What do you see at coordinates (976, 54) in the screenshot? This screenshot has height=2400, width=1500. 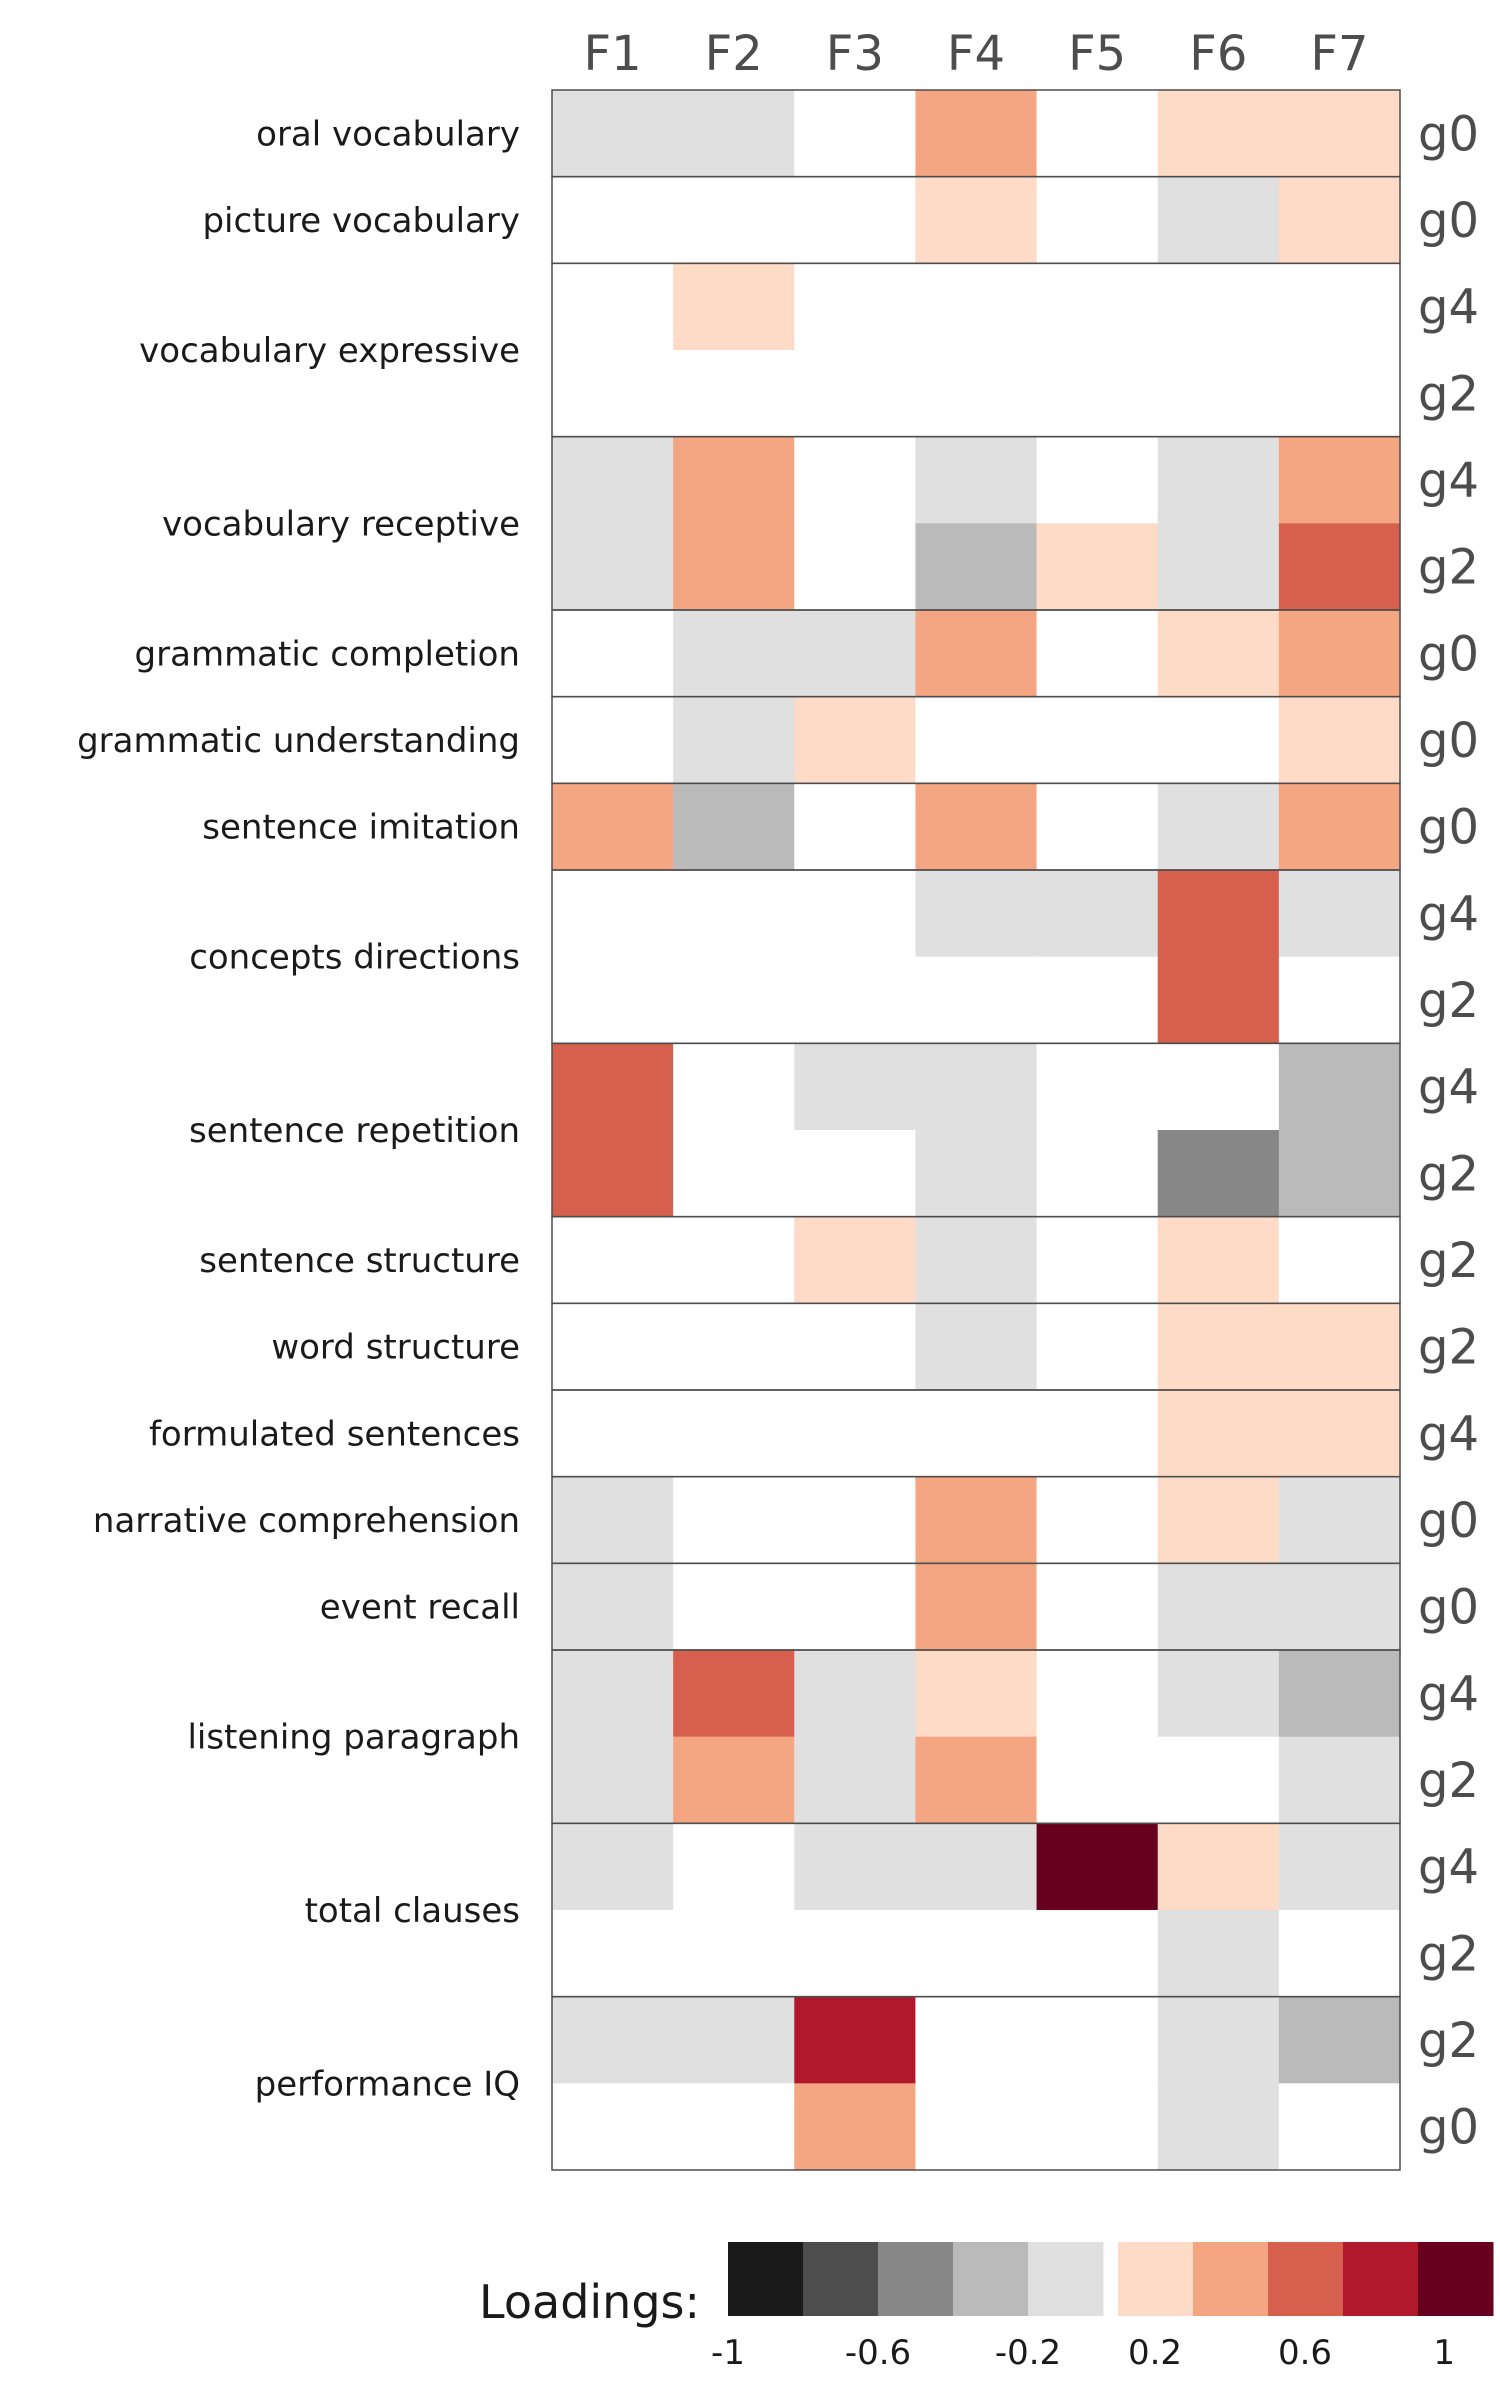 I see `column-label-f4: F4` at bounding box center [976, 54].